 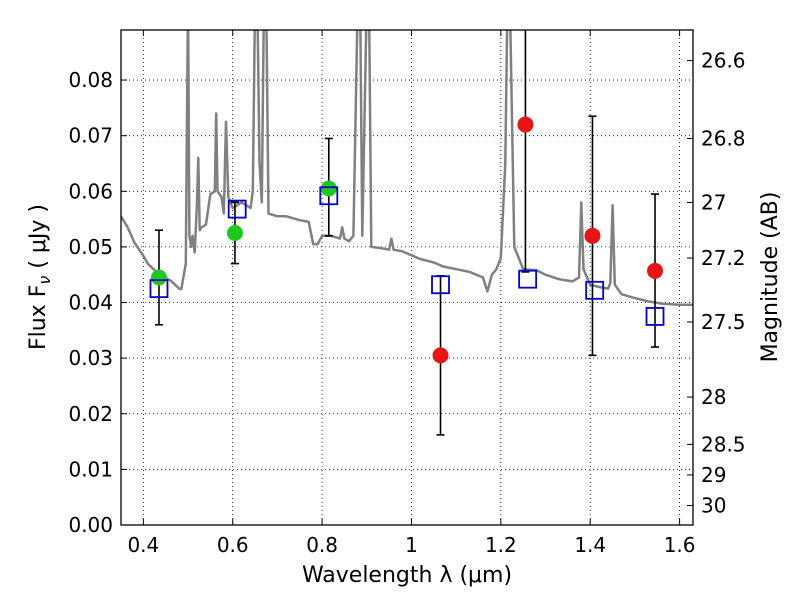 I want to click on y-tick-label: 0.01, so click(x=90, y=469).